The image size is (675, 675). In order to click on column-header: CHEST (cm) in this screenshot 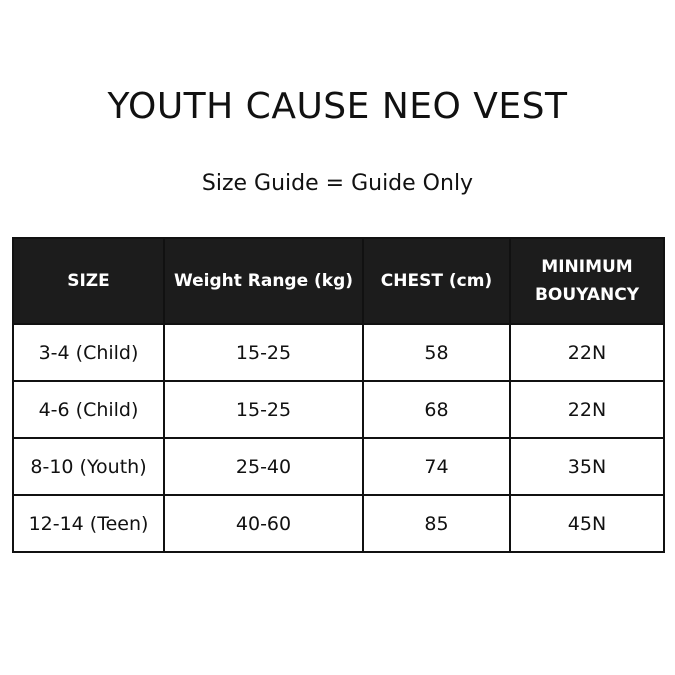, I will do `click(436, 281)`.